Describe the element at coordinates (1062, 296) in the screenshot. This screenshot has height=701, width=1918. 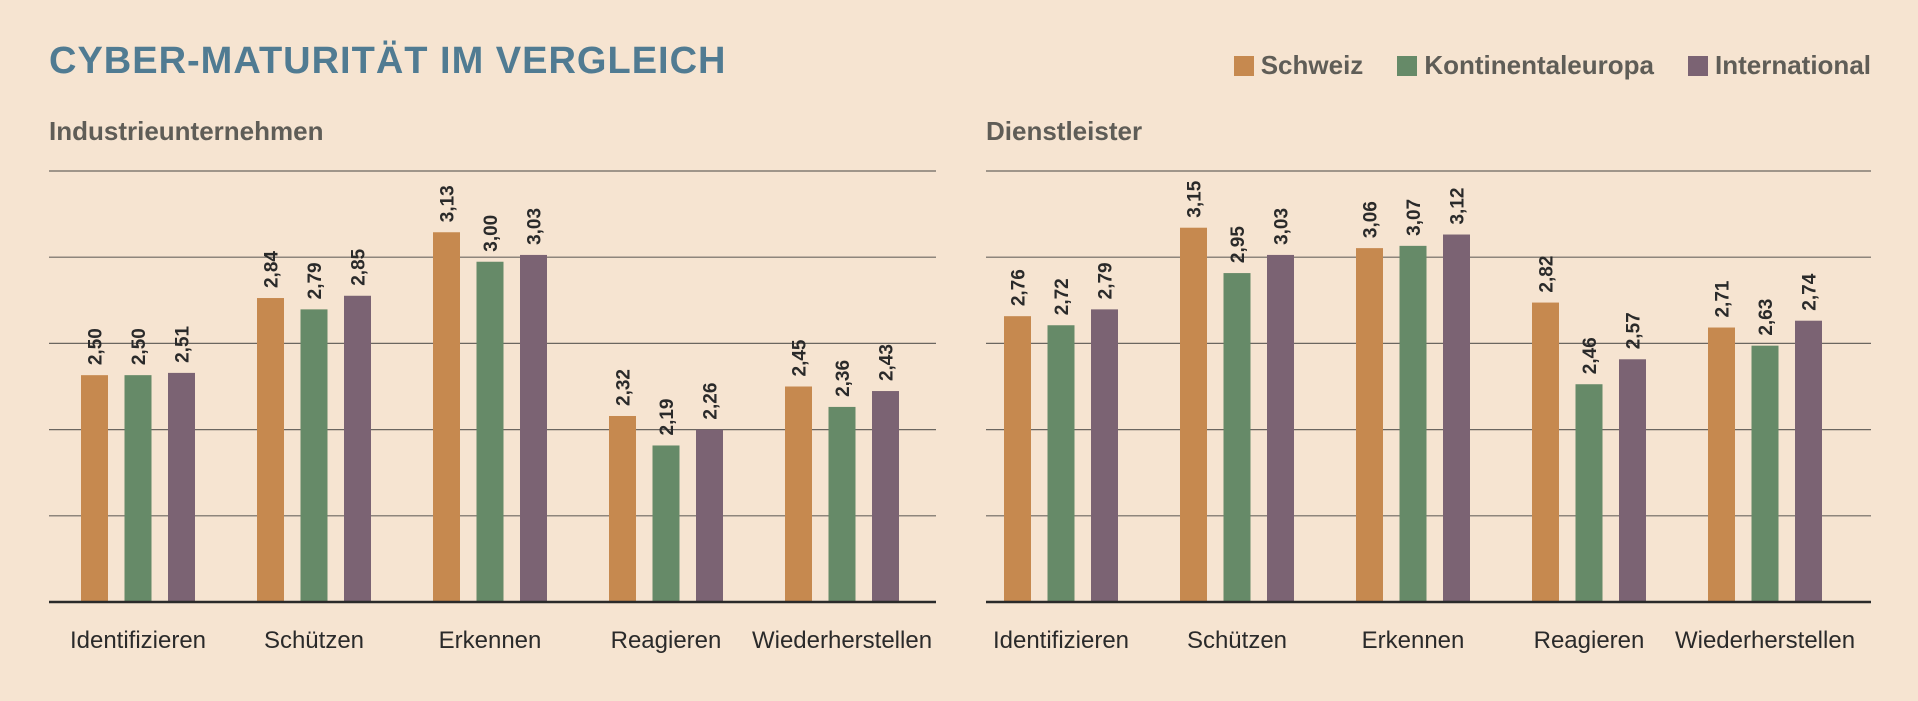
I see `data-label: 2,72` at that location.